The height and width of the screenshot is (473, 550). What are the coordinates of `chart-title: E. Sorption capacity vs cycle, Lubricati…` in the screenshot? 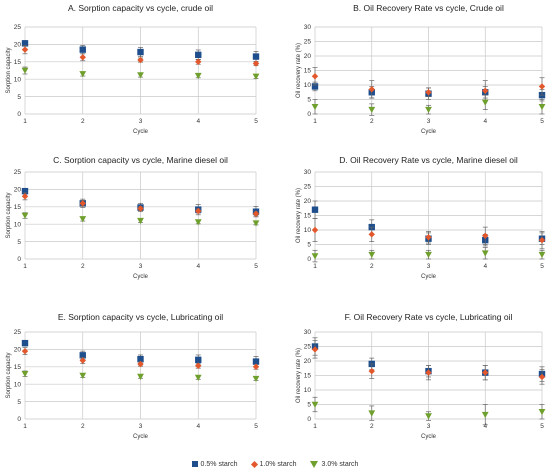 It's located at (140, 317).